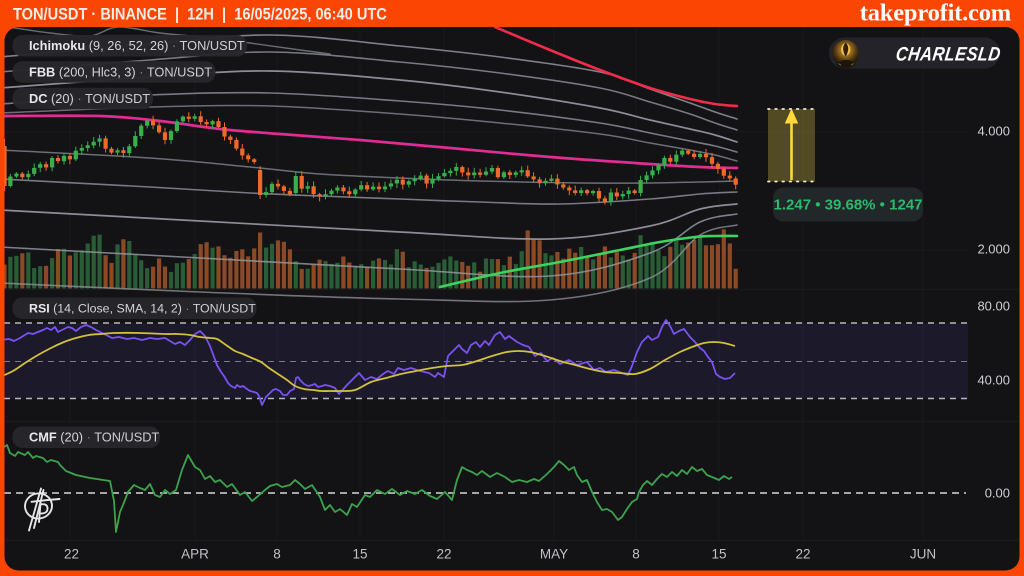  Describe the element at coordinates (923, 554) in the screenshot. I see `svg-text: JUN` at that location.